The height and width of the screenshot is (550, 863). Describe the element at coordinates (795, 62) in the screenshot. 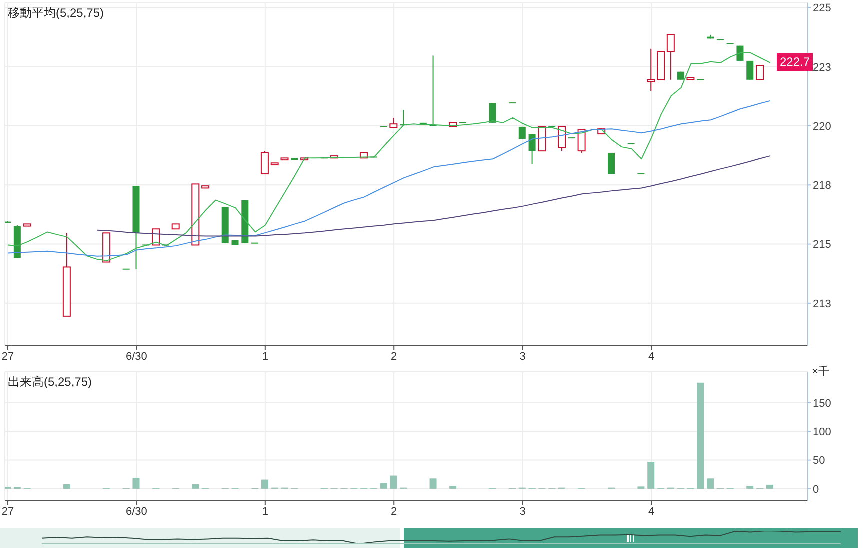

I see `annotation: 222.7` at that location.